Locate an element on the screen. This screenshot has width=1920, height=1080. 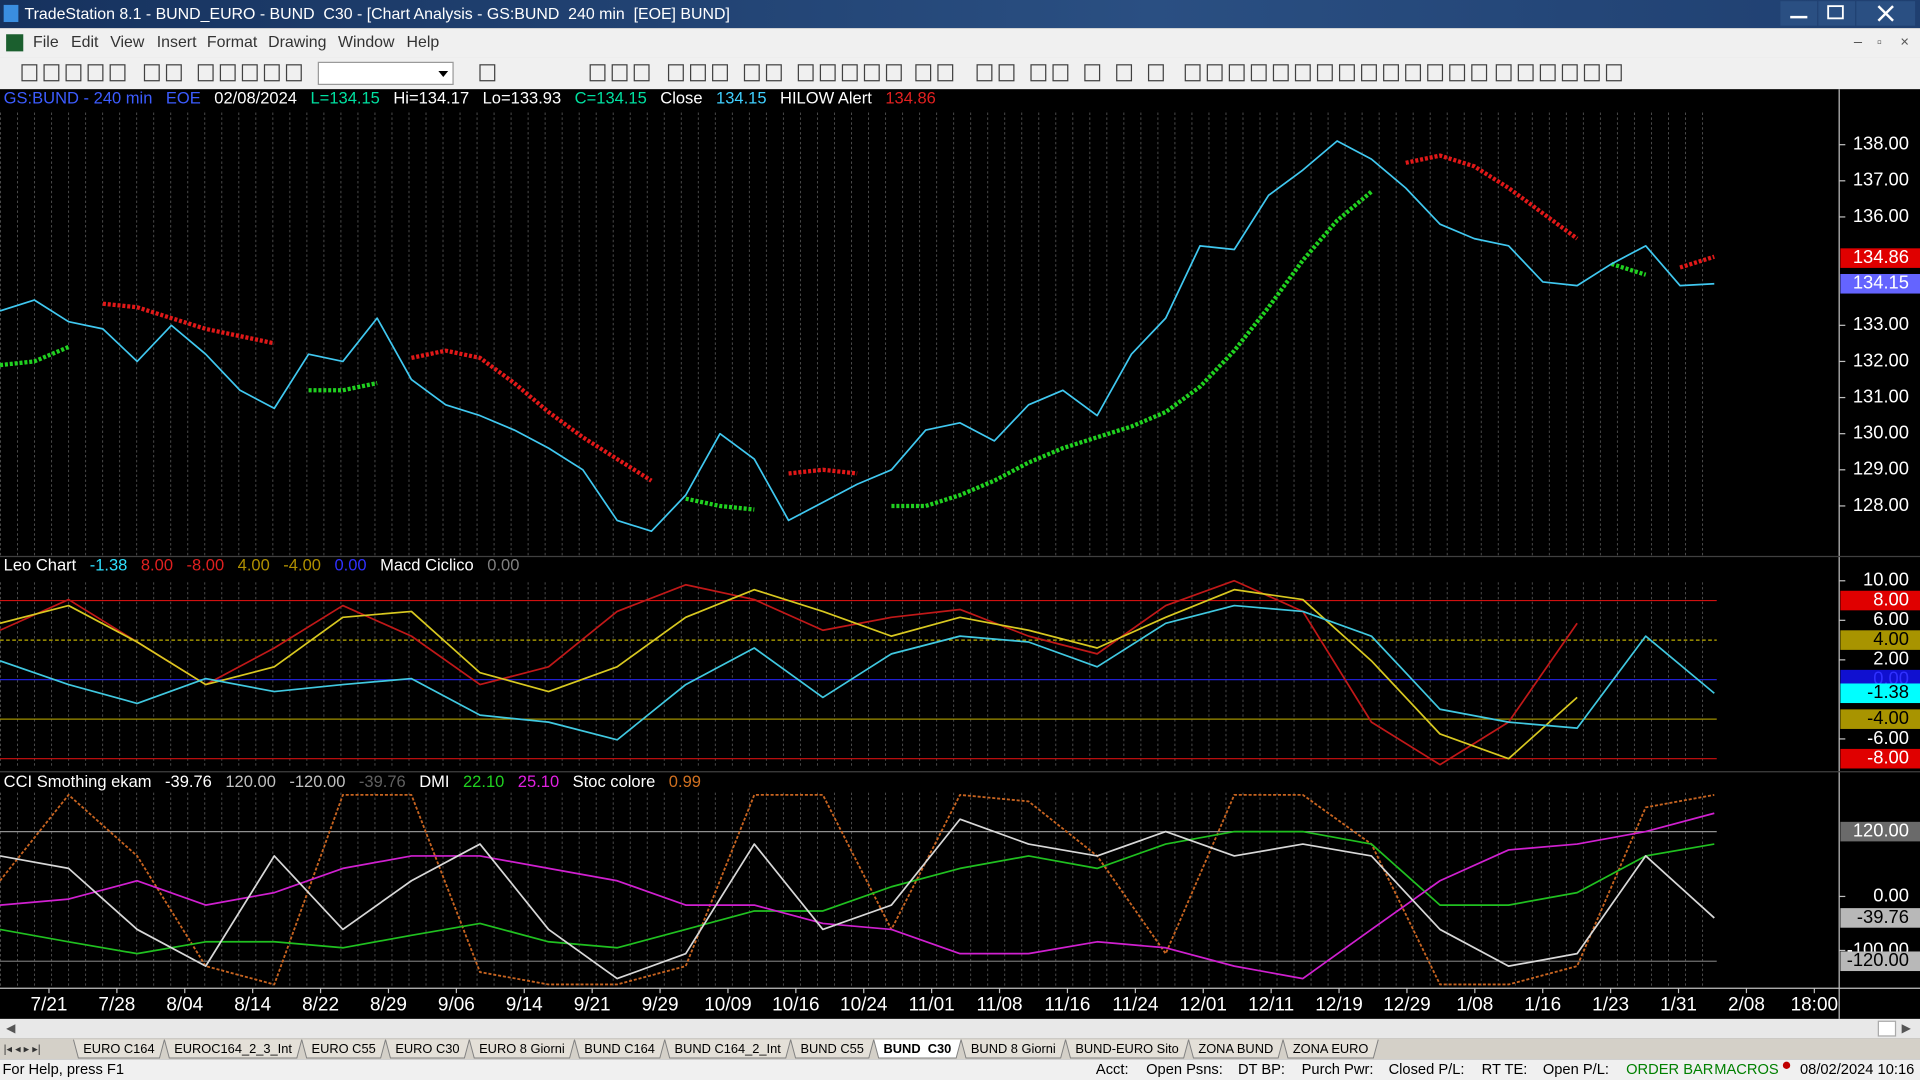
tab-nav: |◂ ◂ ▸ ▸| is located at coordinates (22, 1049).